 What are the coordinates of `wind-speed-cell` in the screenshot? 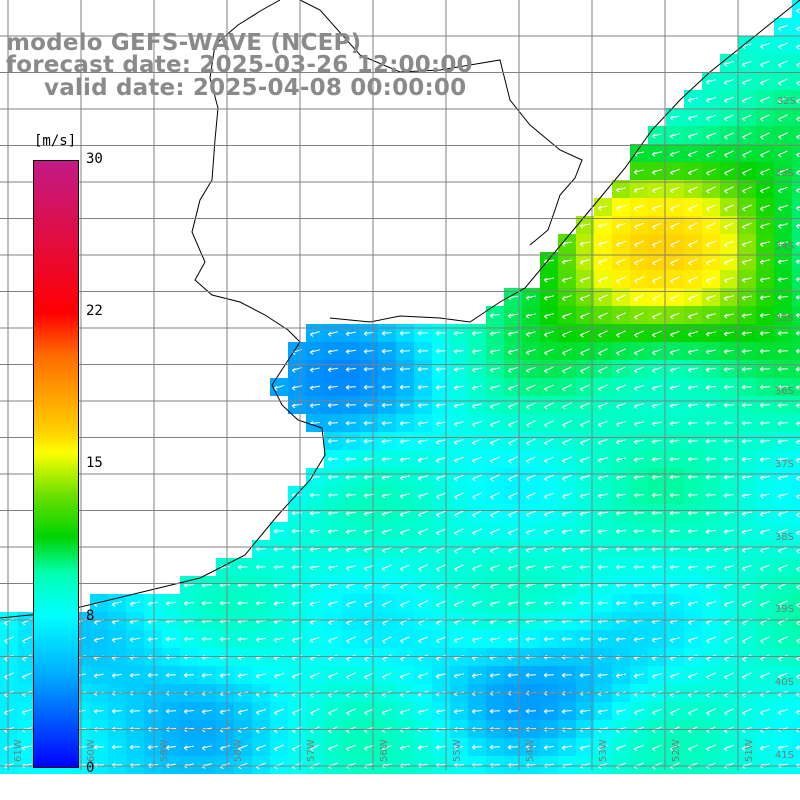 It's located at (796, 567).